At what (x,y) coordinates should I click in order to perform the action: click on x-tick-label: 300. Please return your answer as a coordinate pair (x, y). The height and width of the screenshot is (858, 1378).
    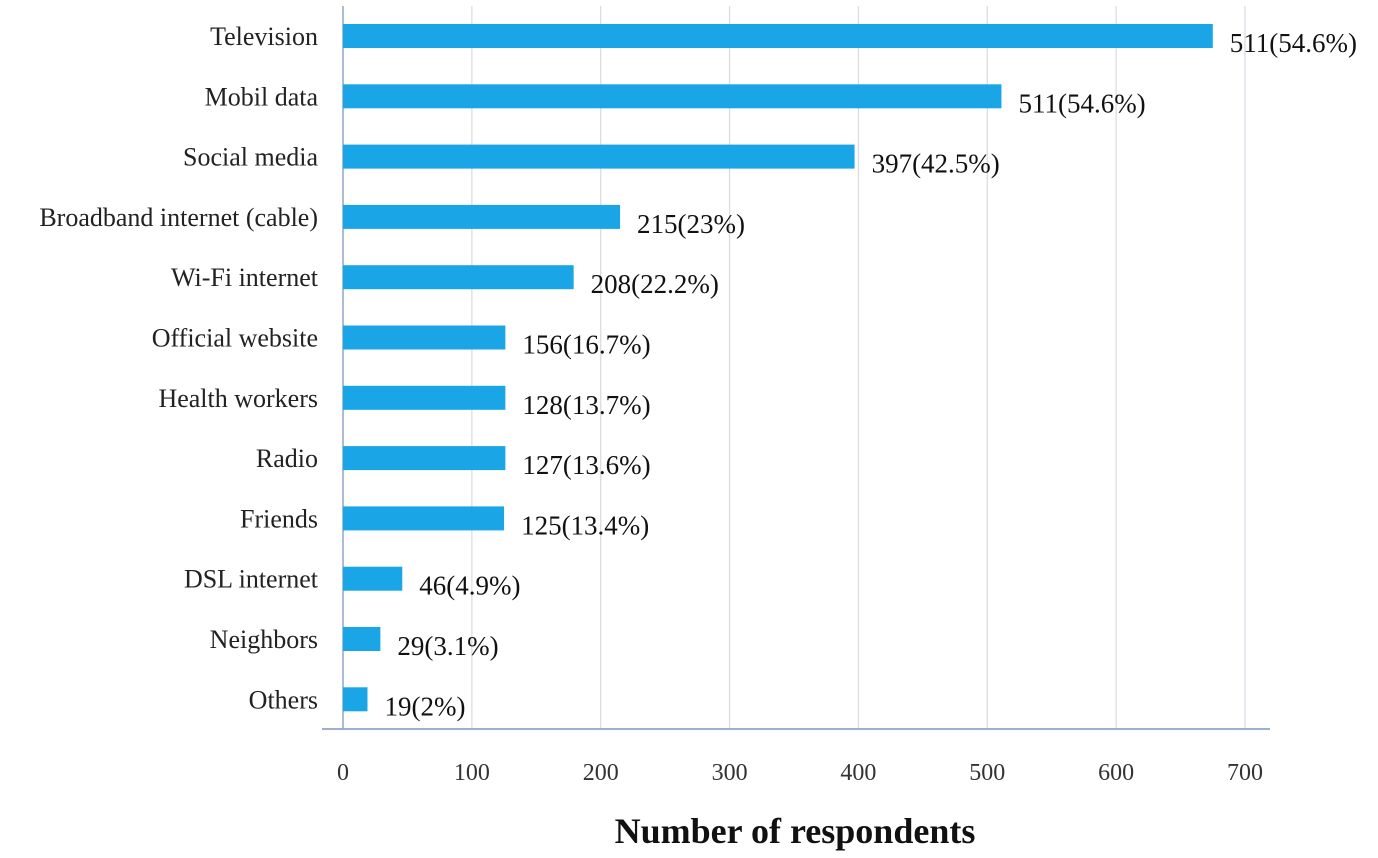
    Looking at the image, I should click on (730, 773).